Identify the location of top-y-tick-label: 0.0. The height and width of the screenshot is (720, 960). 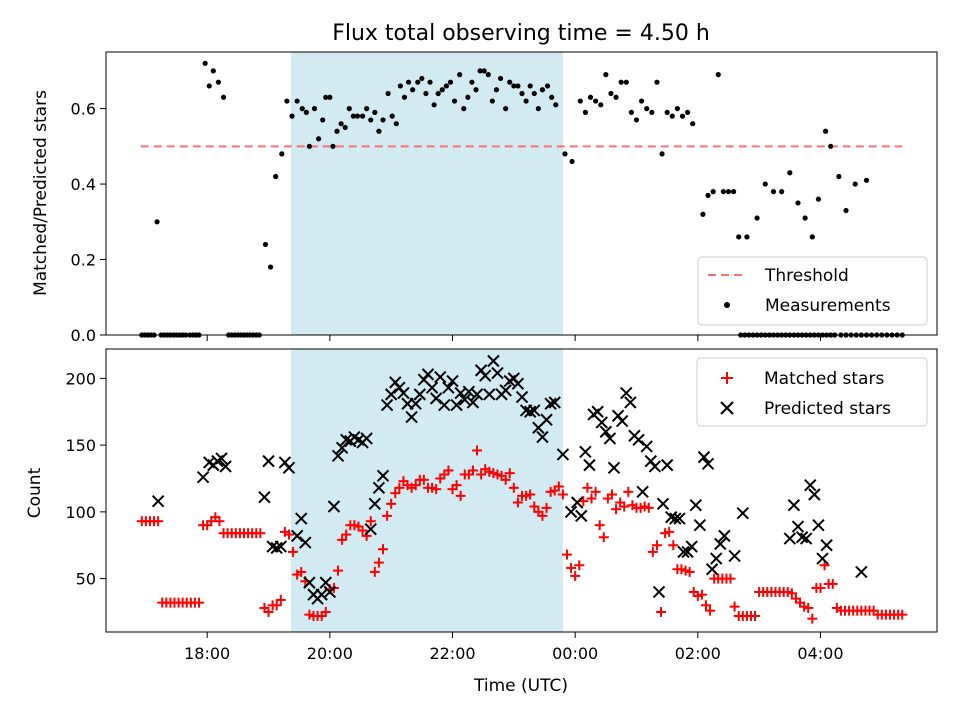
(83, 335).